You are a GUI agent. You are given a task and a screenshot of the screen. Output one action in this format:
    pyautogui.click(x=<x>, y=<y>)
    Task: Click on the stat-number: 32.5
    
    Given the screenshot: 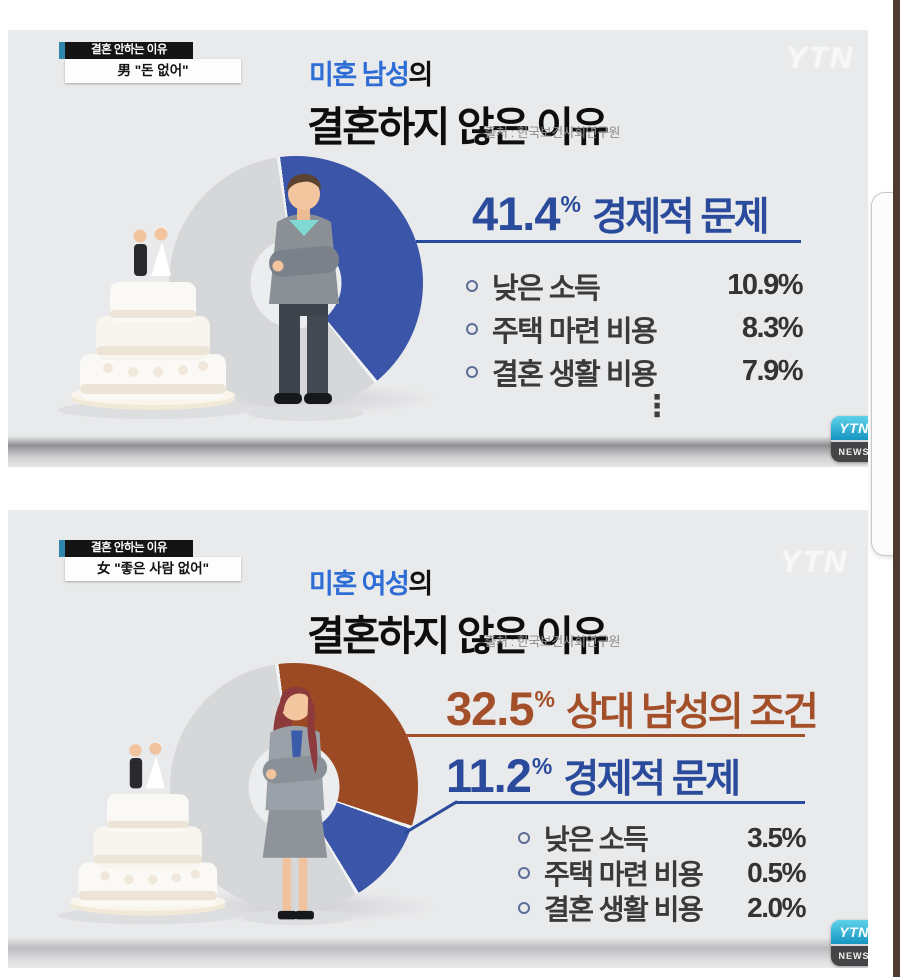 What is the action you would take?
    pyautogui.click(x=490, y=708)
    